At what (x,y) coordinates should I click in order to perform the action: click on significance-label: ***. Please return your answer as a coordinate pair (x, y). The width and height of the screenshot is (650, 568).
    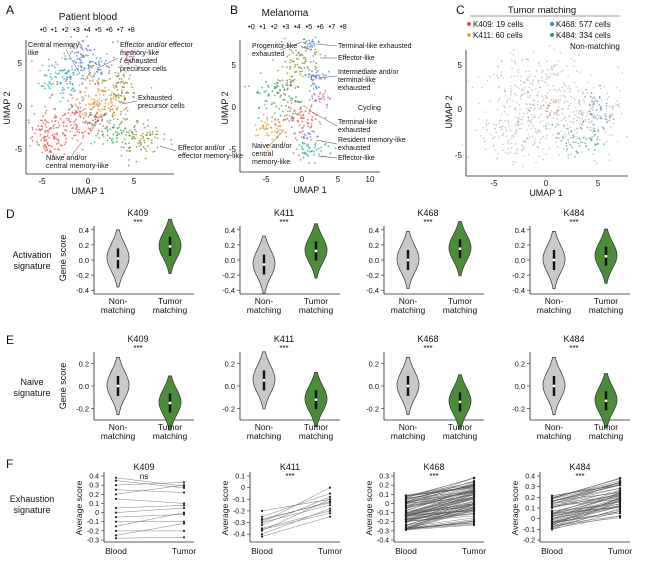
    Looking at the image, I should click on (137, 348).